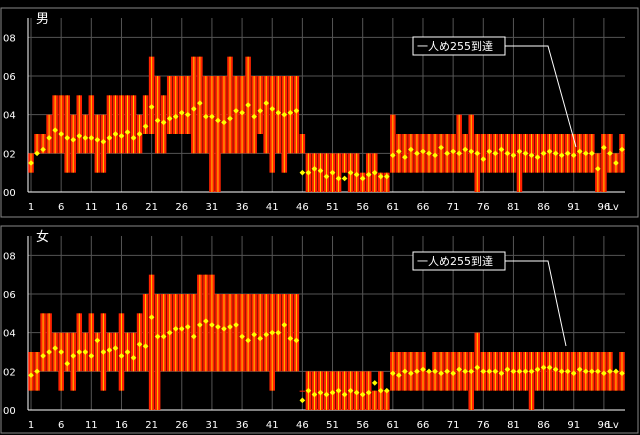 This screenshot has width=640, height=435. Describe the element at coordinates (9, 411) in the screenshot. I see `y-tick-label: 00` at that location.